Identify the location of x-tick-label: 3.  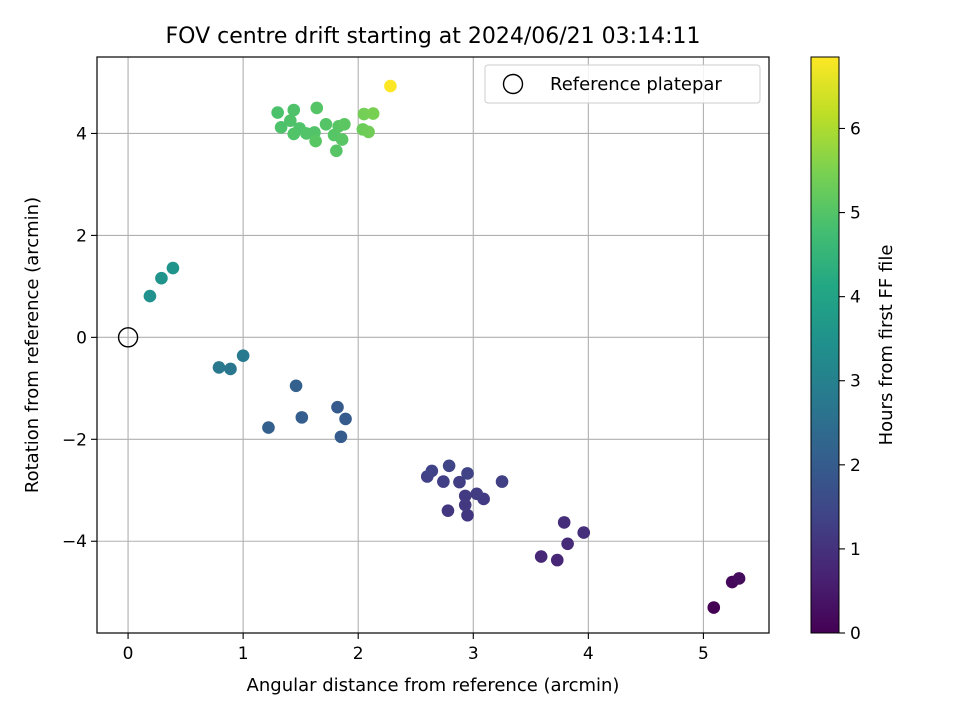
(473, 654).